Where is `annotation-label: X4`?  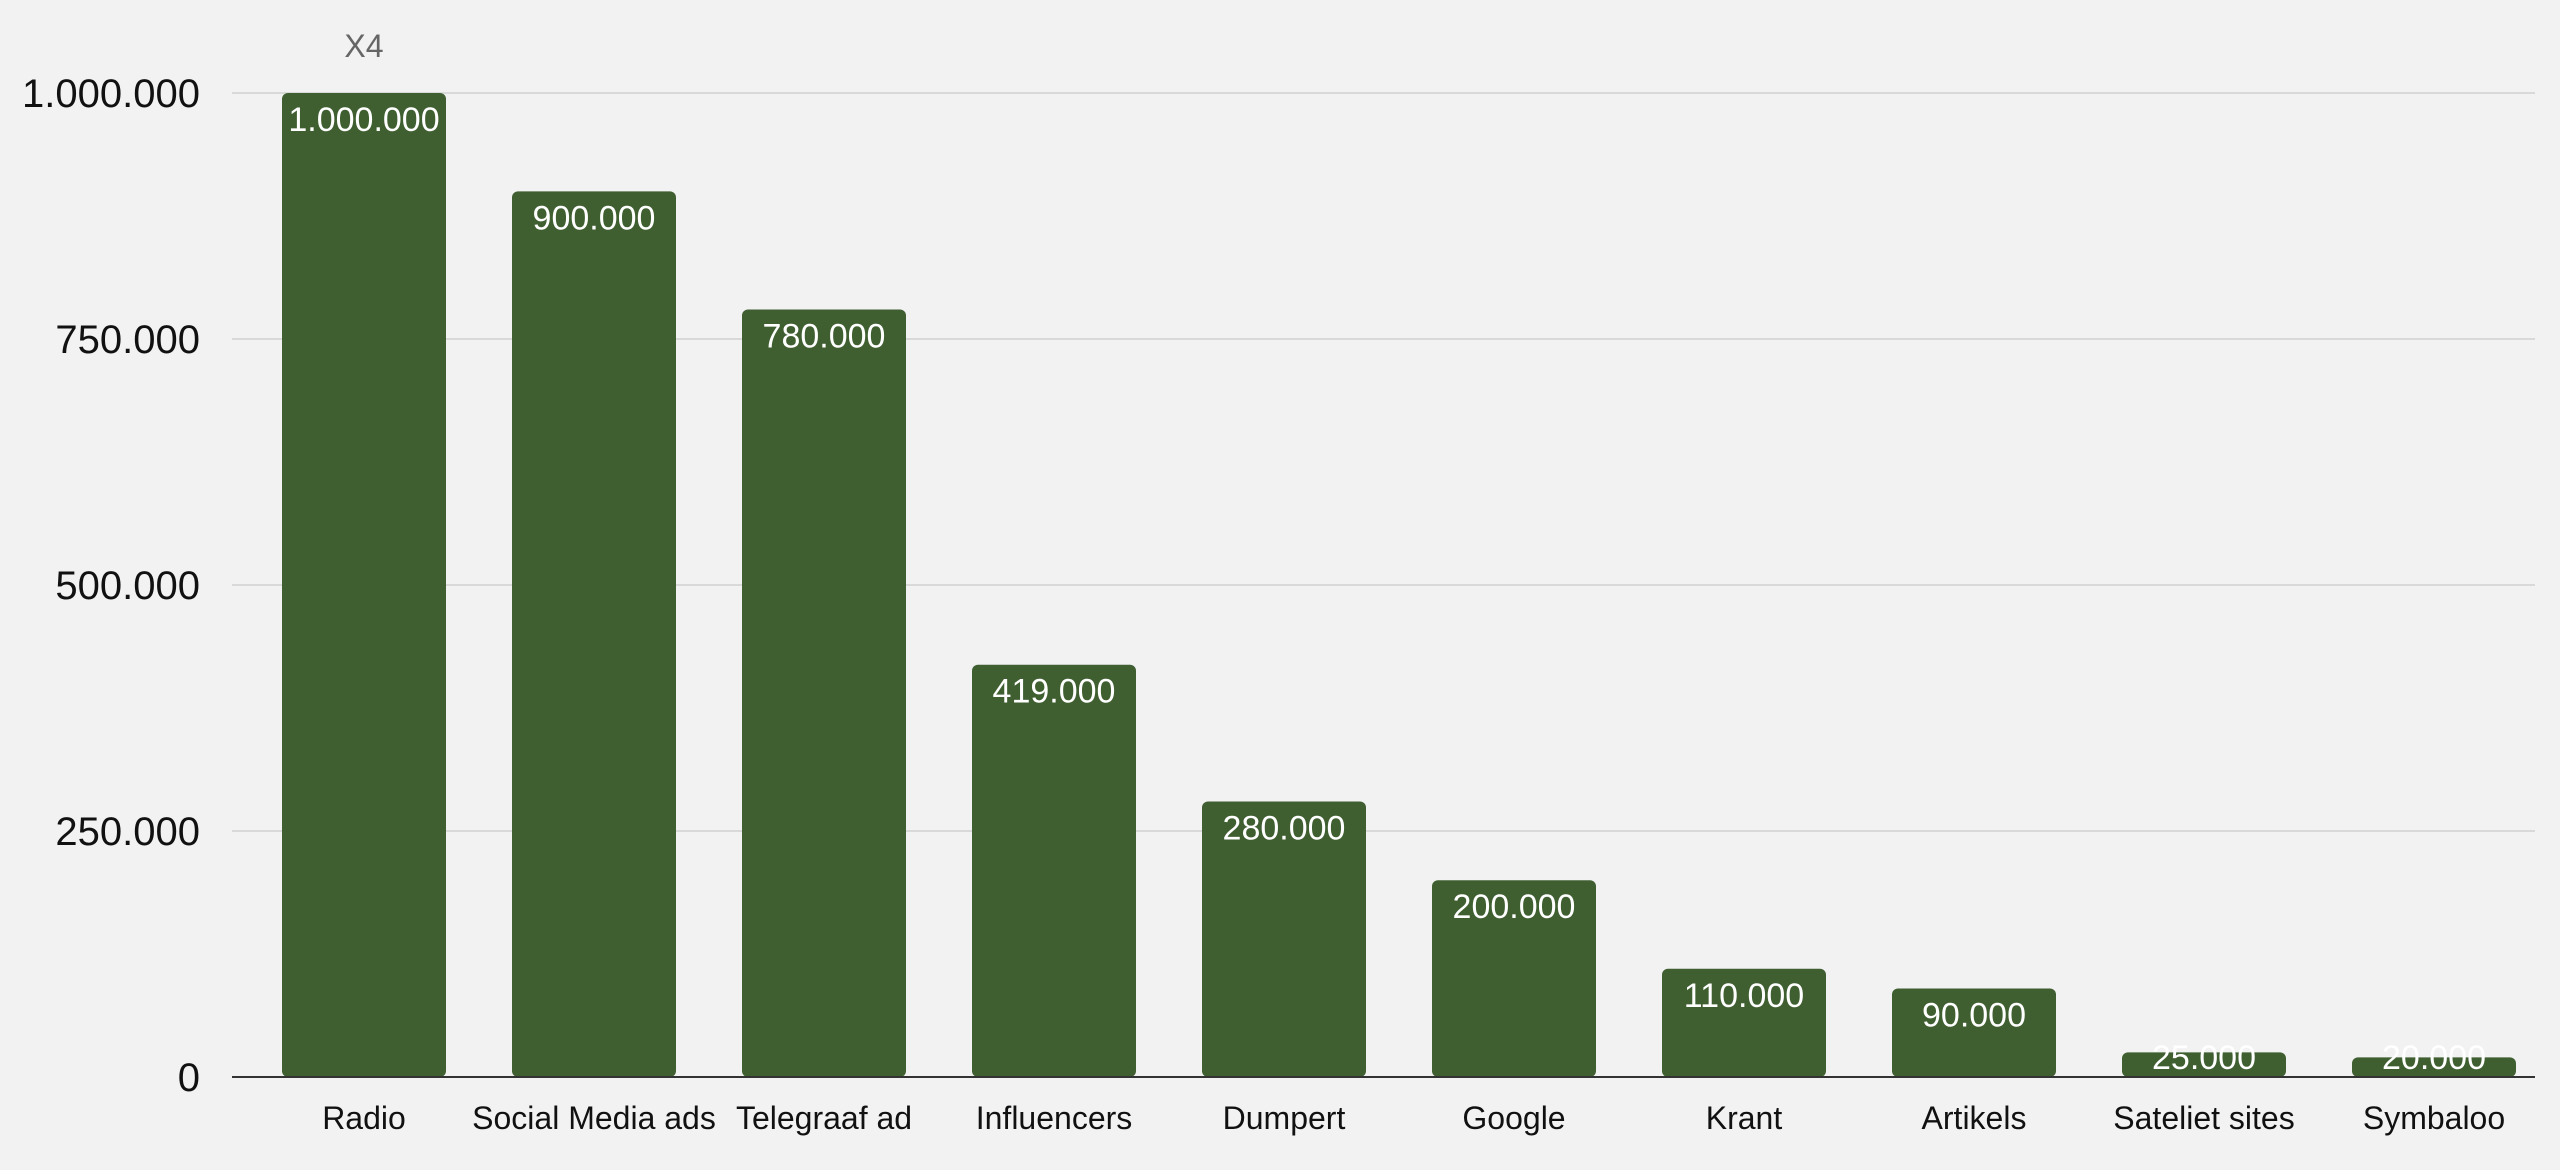 annotation-label: X4 is located at coordinates (363, 46).